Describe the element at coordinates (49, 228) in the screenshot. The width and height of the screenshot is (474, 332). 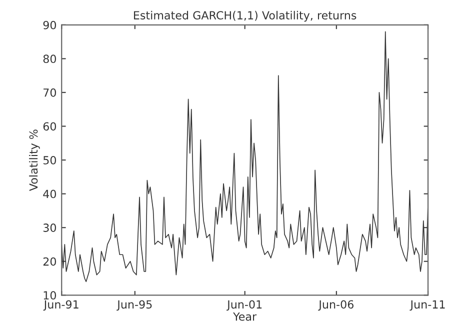
I see `y-tick-label: 30` at that location.